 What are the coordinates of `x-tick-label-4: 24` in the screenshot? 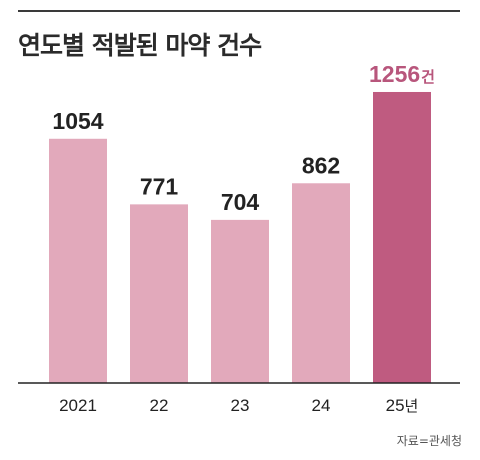 It's located at (321, 405).